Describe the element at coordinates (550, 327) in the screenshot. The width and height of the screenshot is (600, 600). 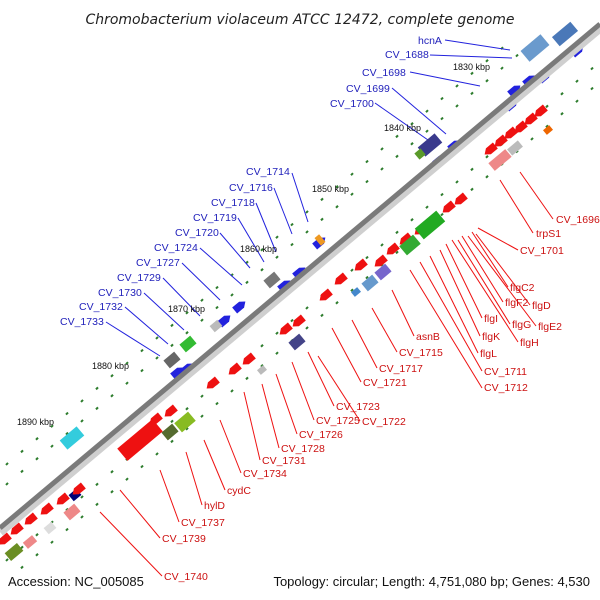
I see `gene-label: flgE2` at that location.